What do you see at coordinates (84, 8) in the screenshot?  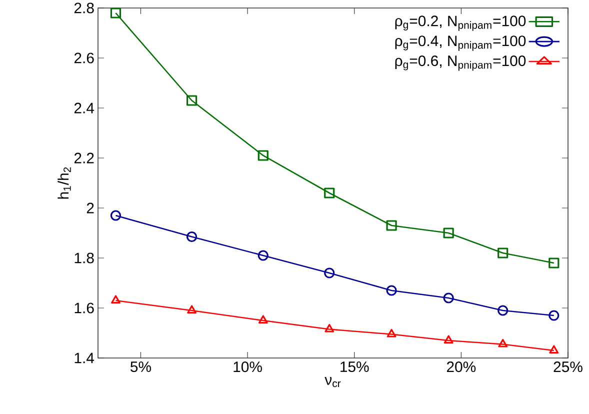 I see `y-tick-label: 2.8` at bounding box center [84, 8].